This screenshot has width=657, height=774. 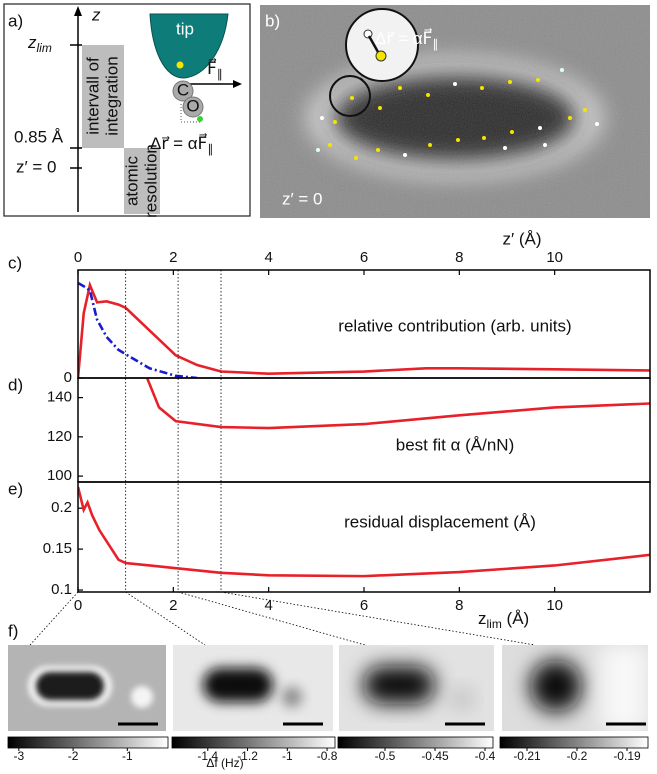 I want to click on colorbar-tick-label: -0.8, so click(x=327, y=756).